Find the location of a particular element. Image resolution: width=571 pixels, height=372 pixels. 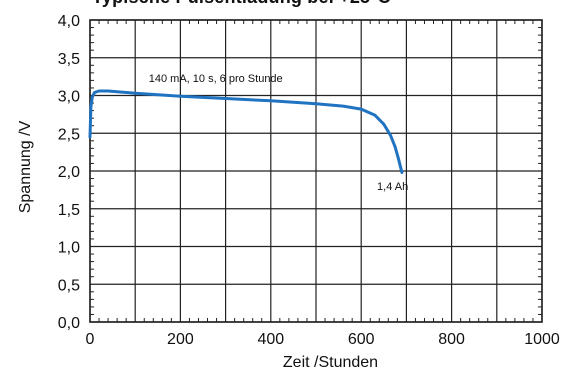

x-tick-label: 400 is located at coordinates (270, 339).